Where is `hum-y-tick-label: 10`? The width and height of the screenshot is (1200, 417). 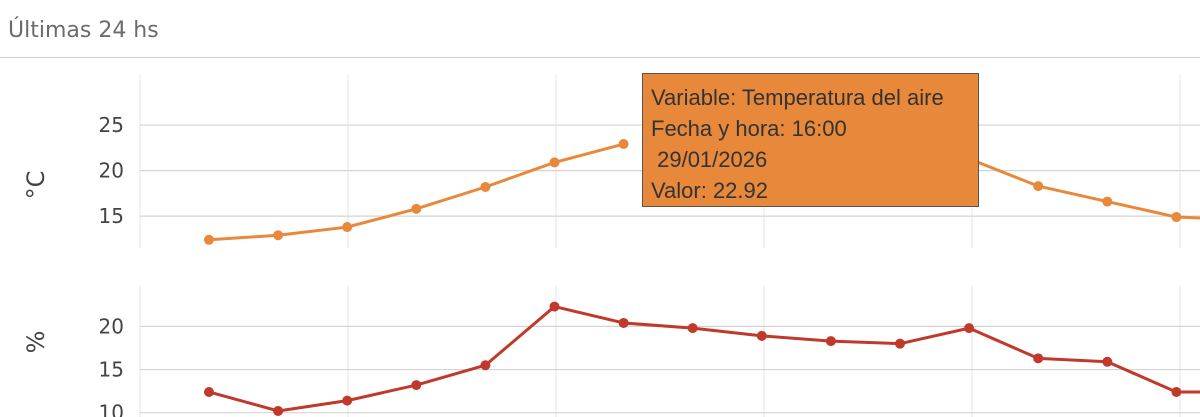
hum-y-tick-label: 10 is located at coordinates (111, 409).